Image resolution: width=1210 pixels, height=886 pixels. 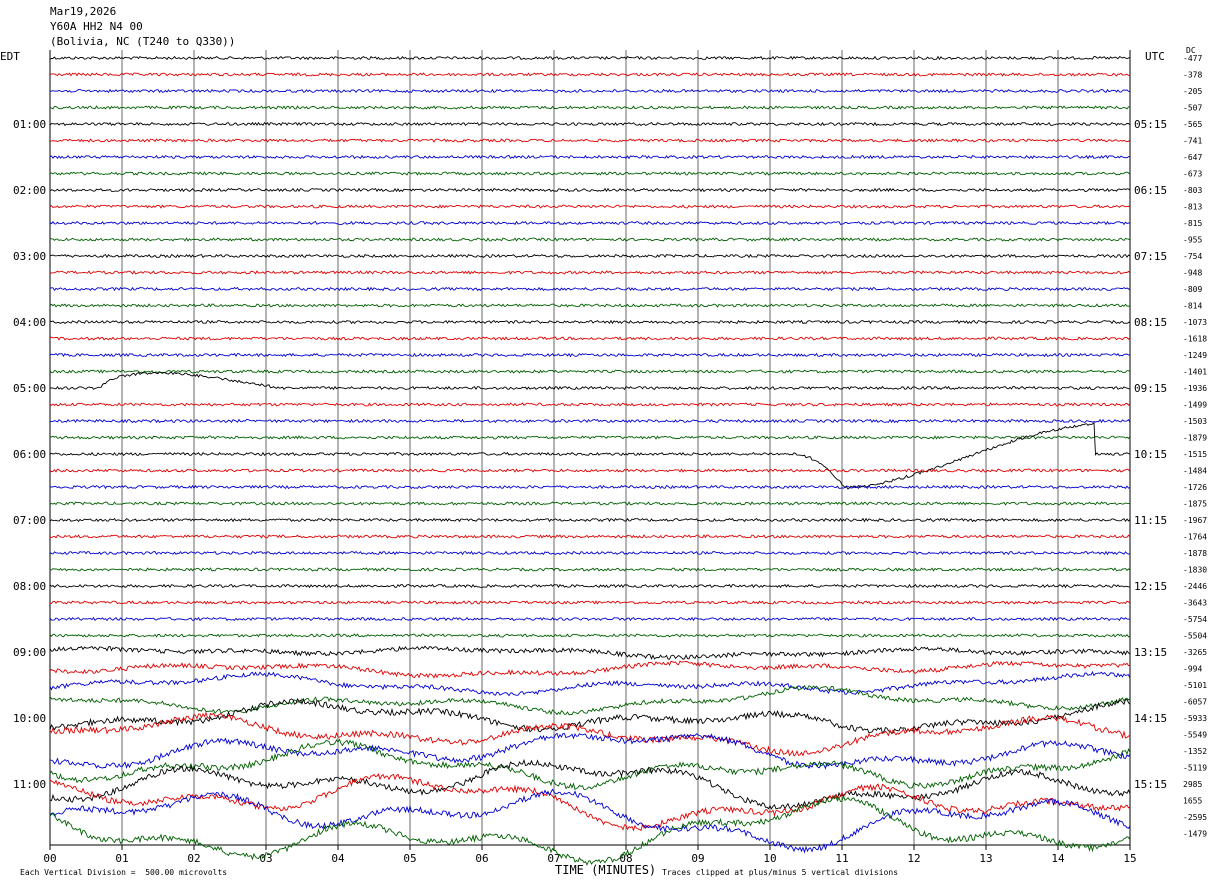 What do you see at coordinates (1192, 273) in the screenshot?
I see `dc-offset-label: -948` at bounding box center [1192, 273].